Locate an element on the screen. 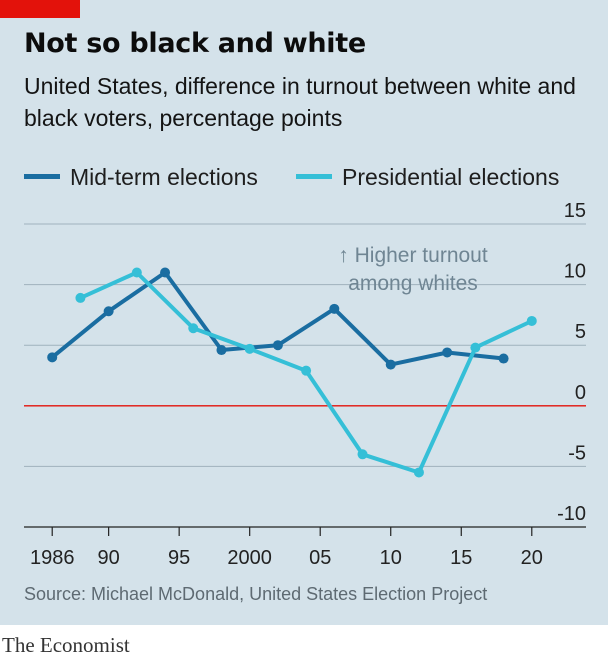  legend-item-midterm: Mid-term elections is located at coordinates (141, 177).